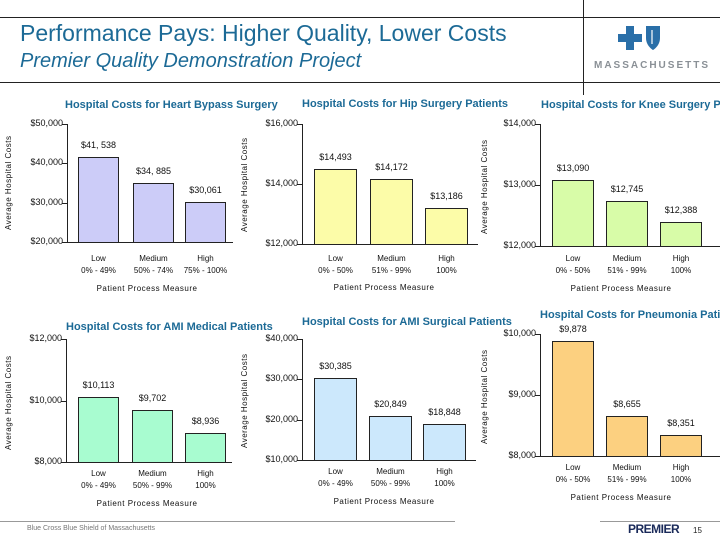  What do you see at coordinates (360, 17) in the screenshot?
I see `header-top-divider` at bounding box center [360, 17].